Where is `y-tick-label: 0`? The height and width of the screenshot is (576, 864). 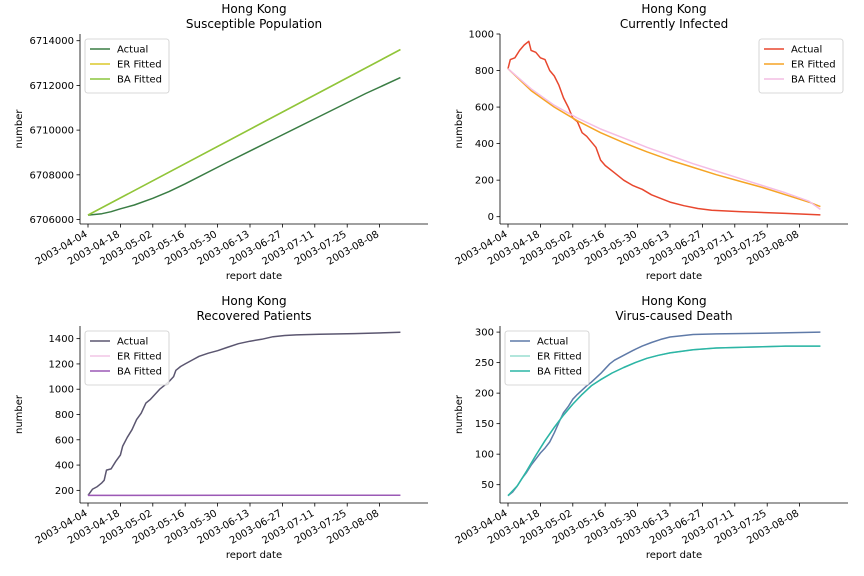 y-tick-label: 0 is located at coordinates (491, 217).